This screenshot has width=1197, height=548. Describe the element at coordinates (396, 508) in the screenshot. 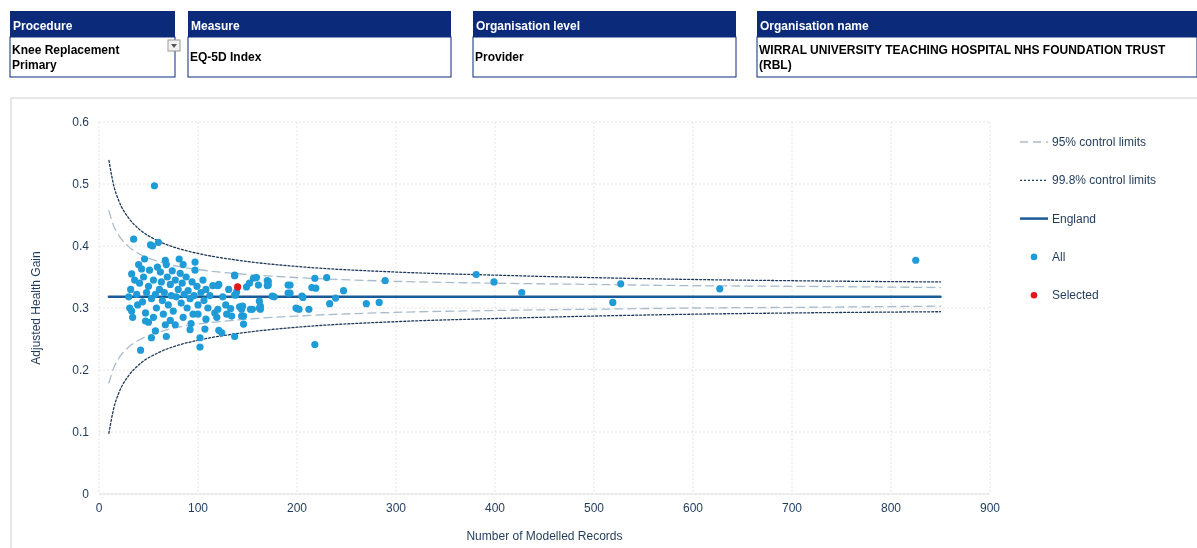

I see `x-tick-label: 300` at that location.